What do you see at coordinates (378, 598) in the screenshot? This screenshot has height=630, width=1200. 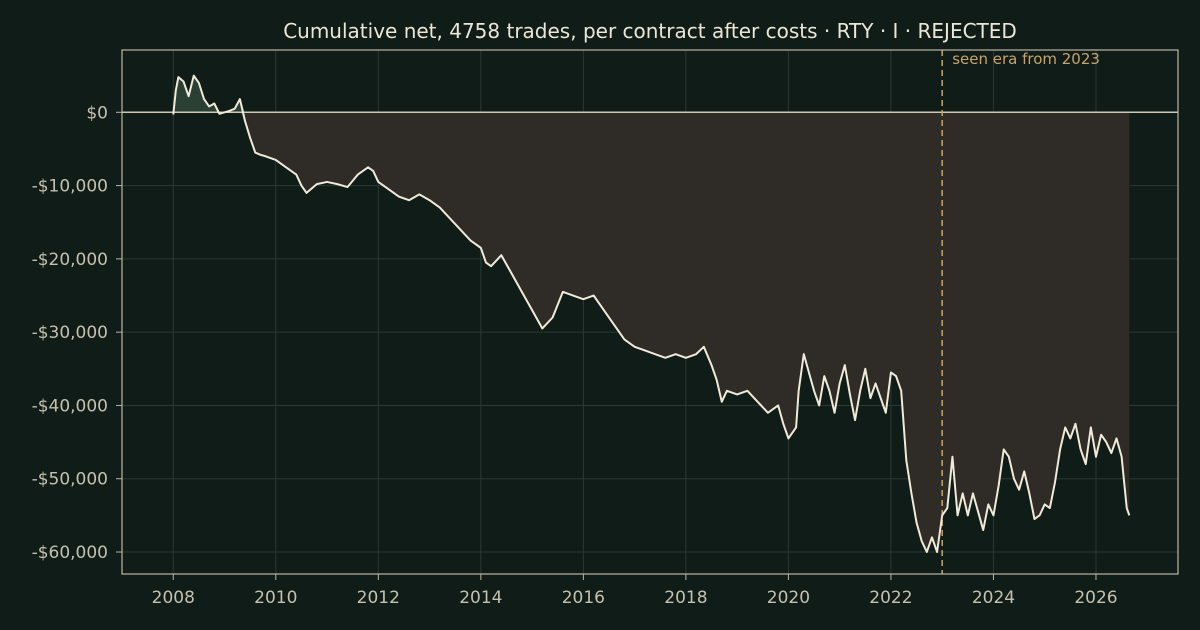 I see `x-tick-label: 2012` at bounding box center [378, 598].